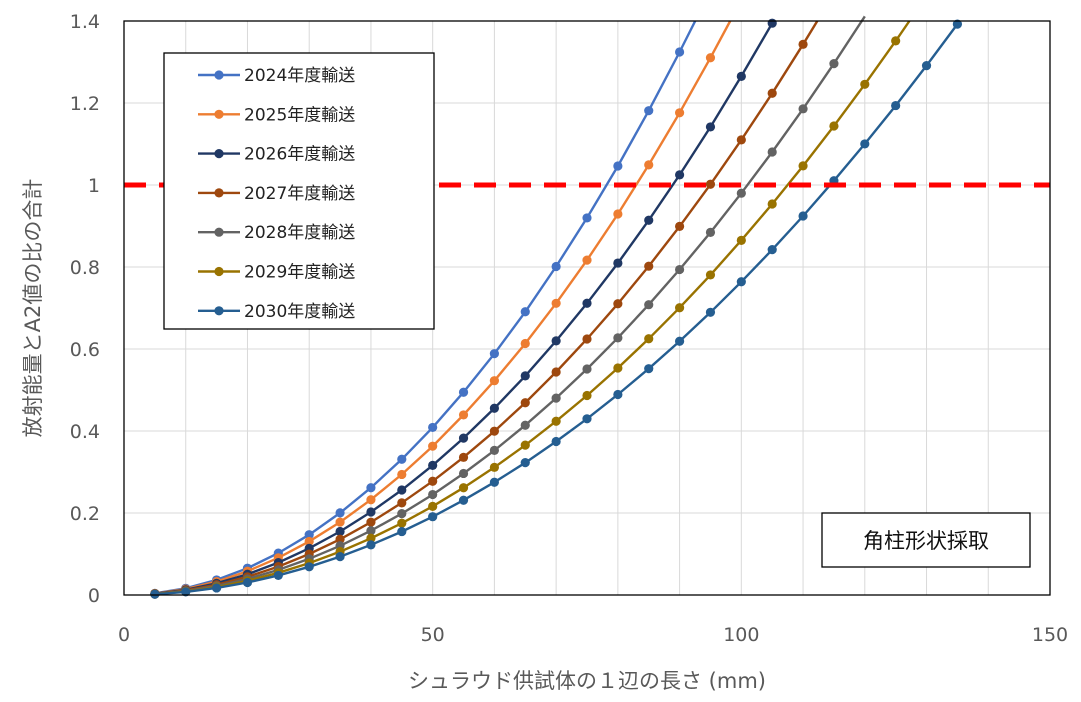 Image resolution: width=1081 pixels, height=702 pixels. I want to click on legend-item-2: 2025年度輸送, so click(276, 115).